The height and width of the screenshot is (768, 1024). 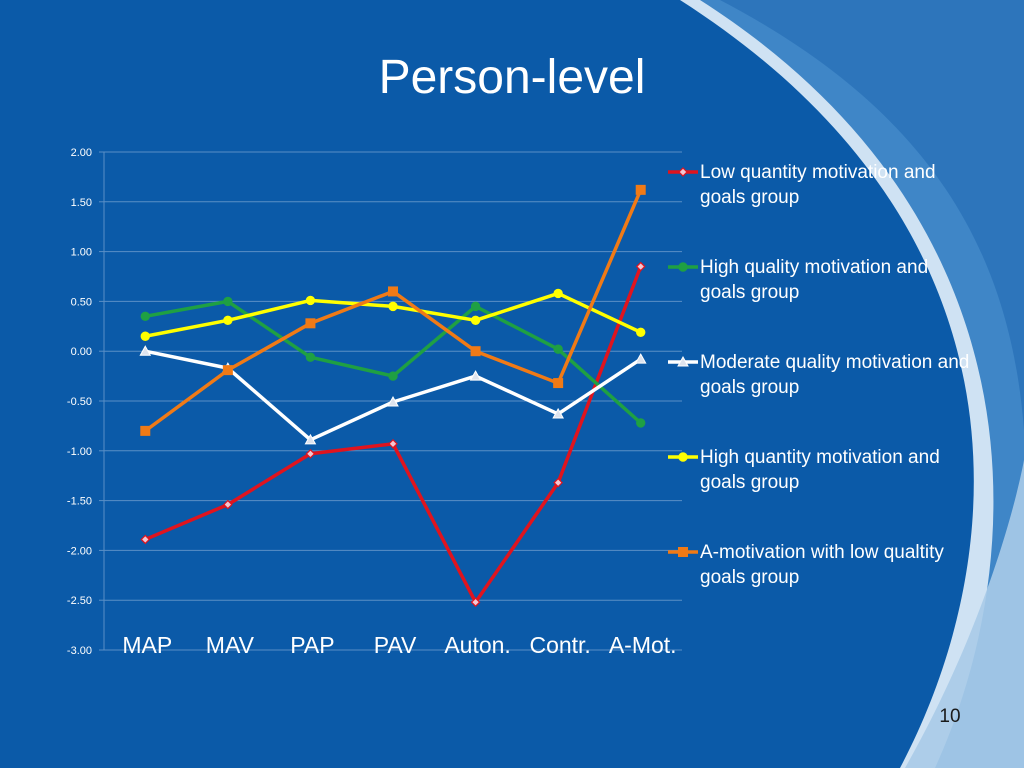 What do you see at coordinates (147, 645) in the screenshot?
I see `x-tick-label: MAP` at bounding box center [147, 645].